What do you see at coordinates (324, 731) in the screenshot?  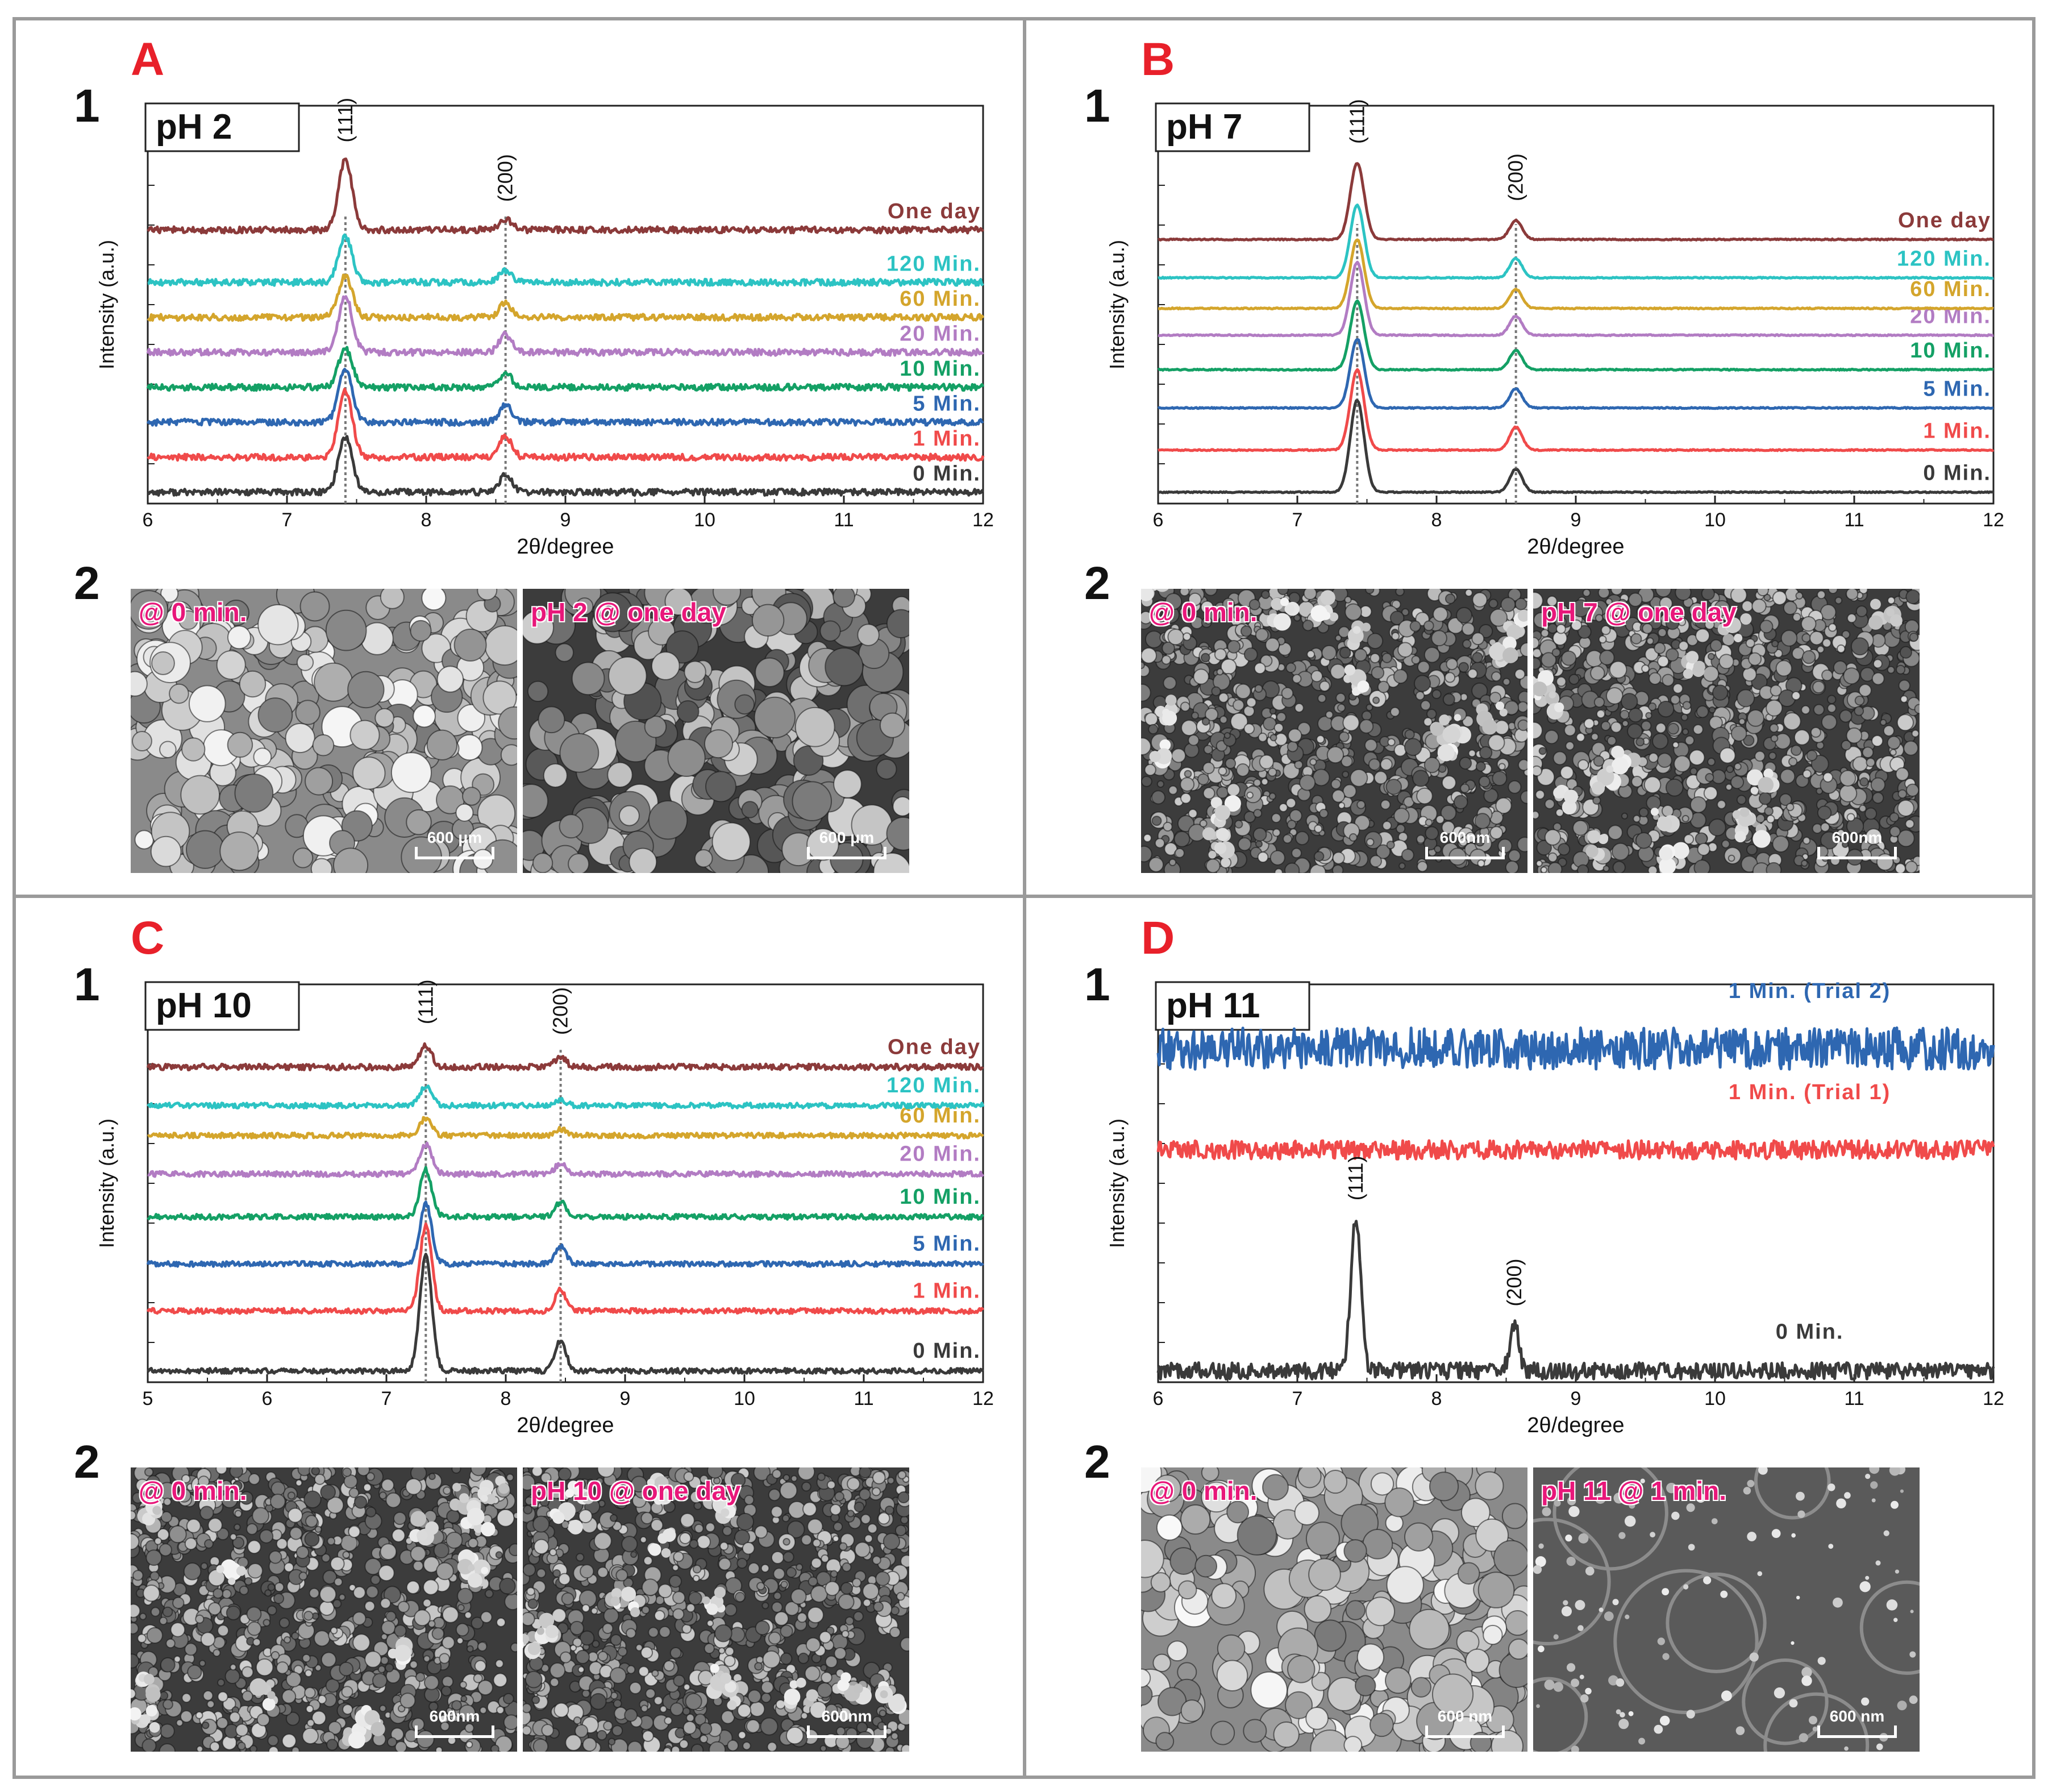 I see `sem-image: @ 0 min. 600 μm` at bounding box center [324, 731].